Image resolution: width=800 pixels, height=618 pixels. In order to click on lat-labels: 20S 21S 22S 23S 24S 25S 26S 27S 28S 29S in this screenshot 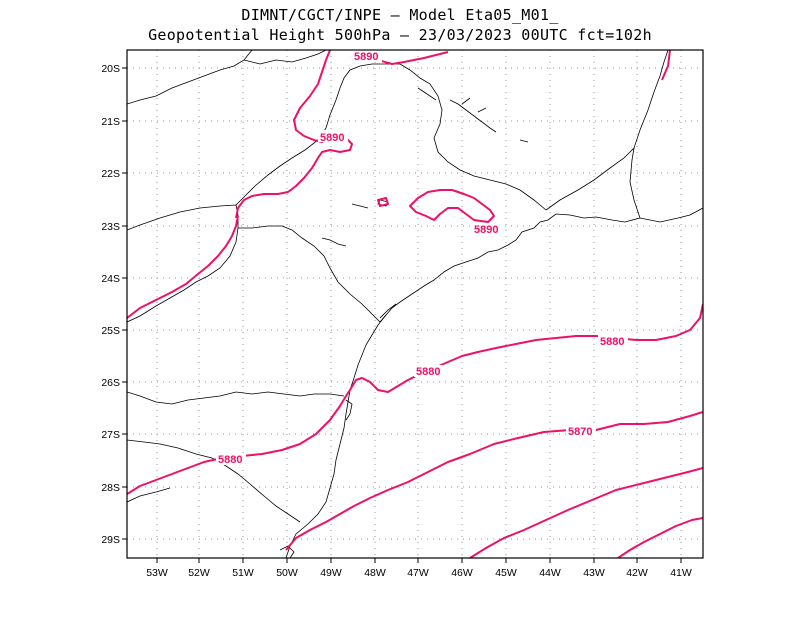, I will do `click(110, 304)`.